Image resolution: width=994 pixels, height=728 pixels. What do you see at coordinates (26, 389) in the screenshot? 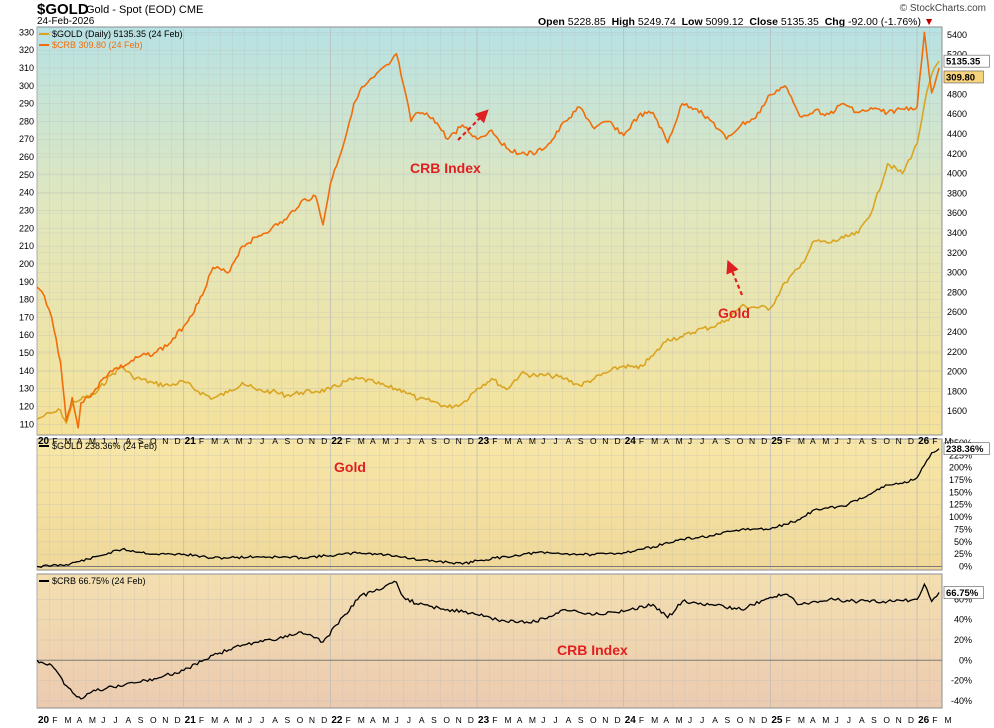
I see `left-axis-tick-label: 130` at bounding box center [26, 389].